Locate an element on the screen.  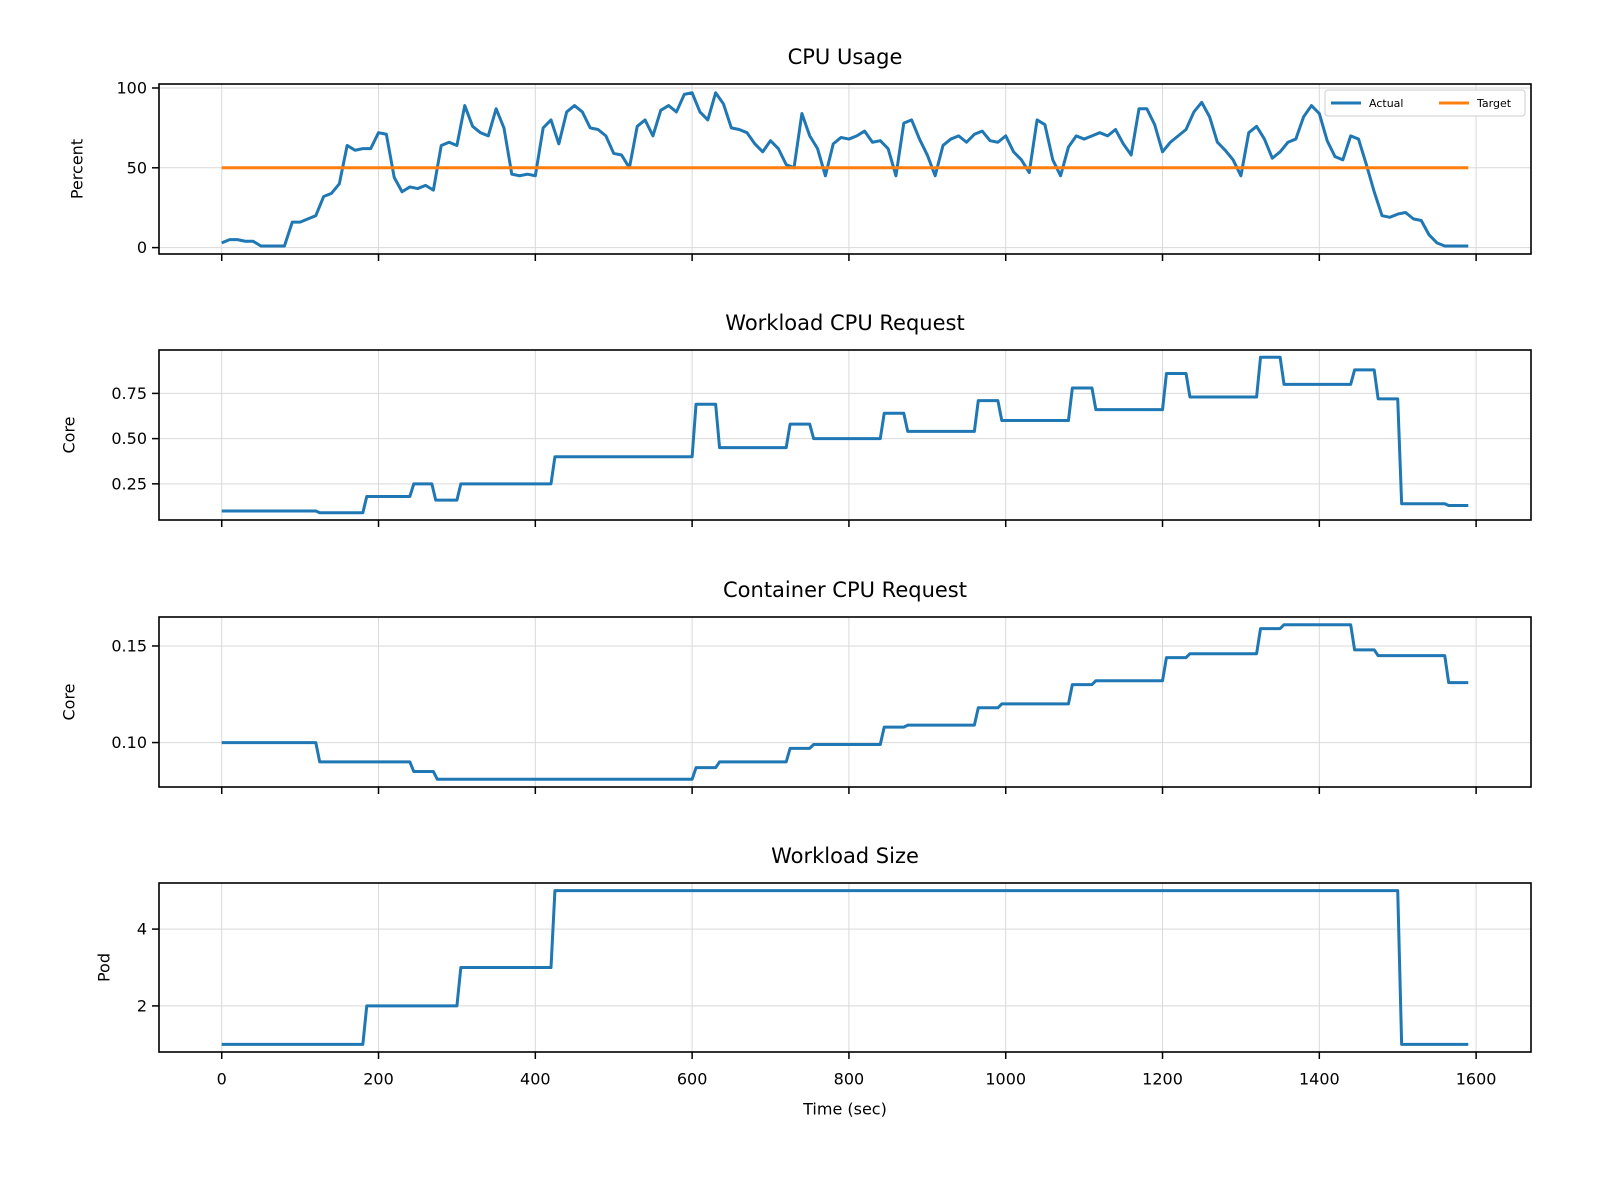
x-tick-label: 1000 is located at coordinates (1005, 1079).